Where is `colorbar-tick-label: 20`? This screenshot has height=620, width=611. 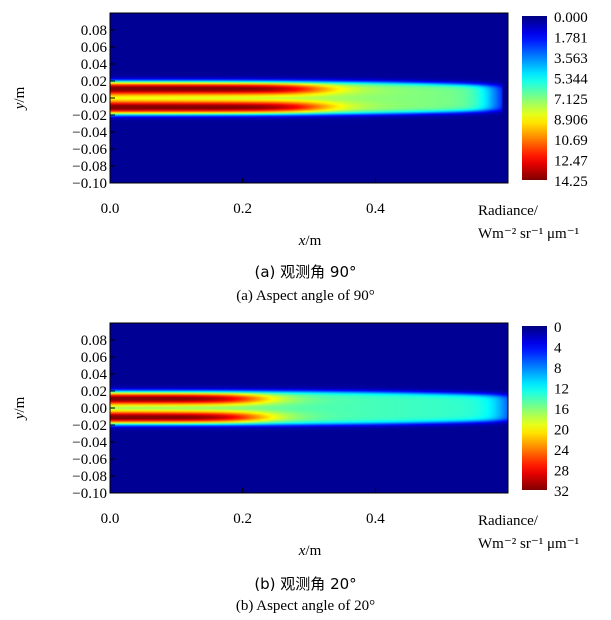
colorbar-tick-label: 20 is located at coordinates (561, 431).